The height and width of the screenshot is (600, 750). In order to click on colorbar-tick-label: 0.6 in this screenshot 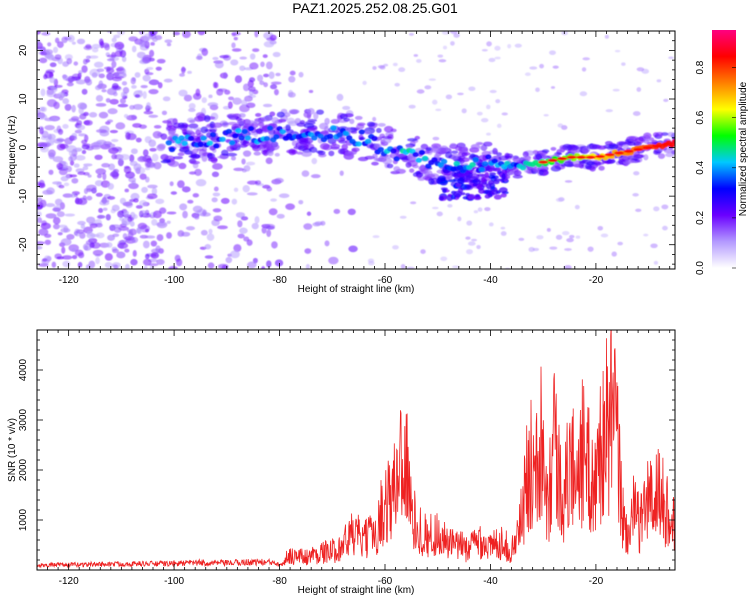, I will do `click(700, 117)`.